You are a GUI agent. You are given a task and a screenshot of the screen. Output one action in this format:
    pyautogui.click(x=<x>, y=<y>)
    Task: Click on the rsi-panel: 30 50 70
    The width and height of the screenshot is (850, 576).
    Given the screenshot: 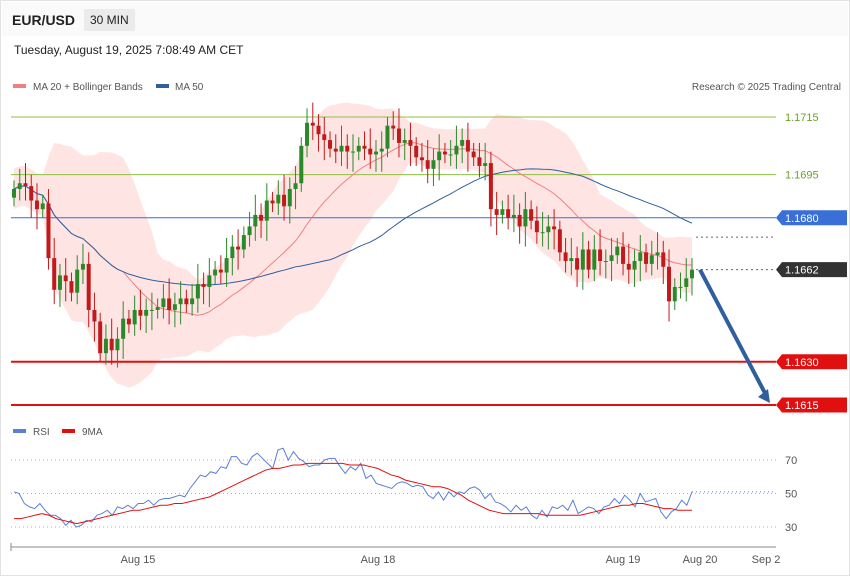 What is the action you would take?
    pyautogui.click(x=404, y=490)
    